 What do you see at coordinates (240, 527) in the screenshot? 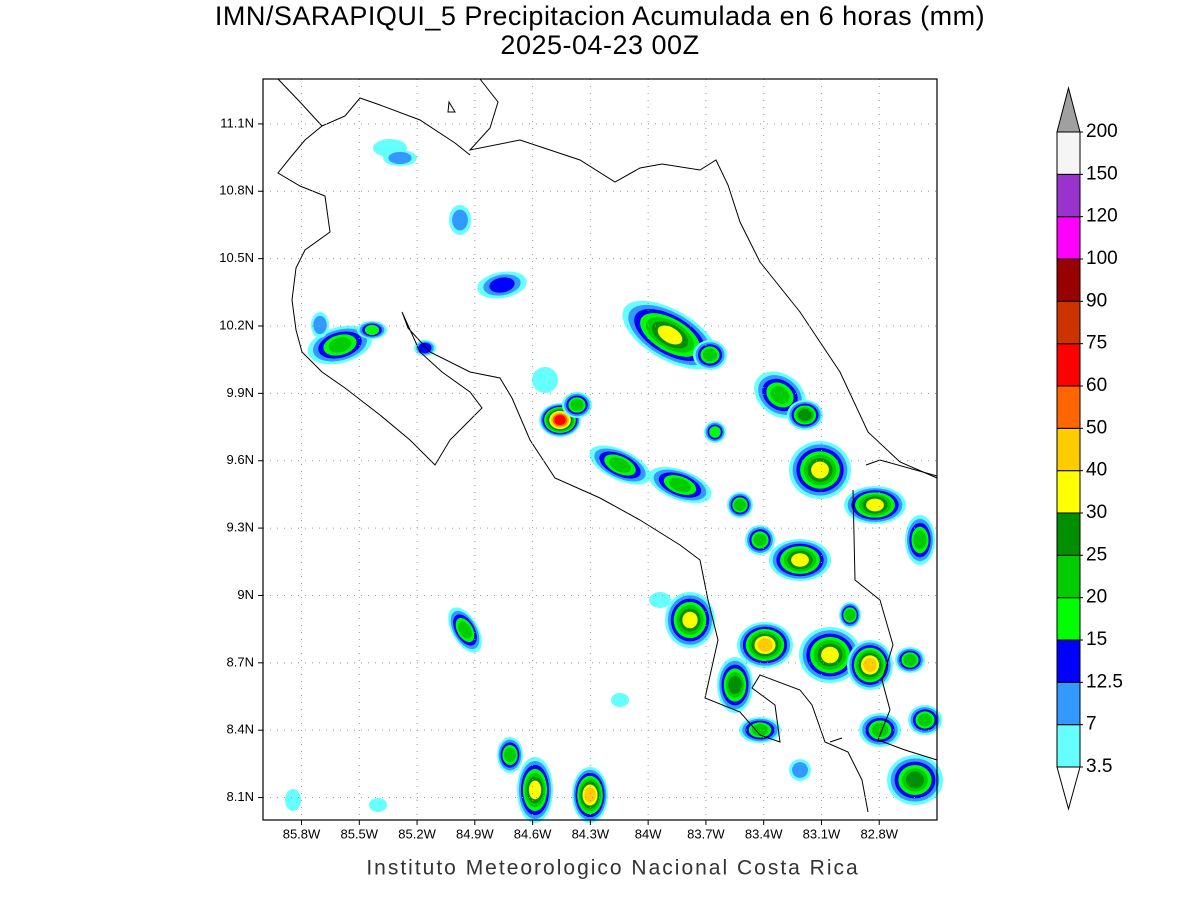
I see `lat-tick-label: 9.3N` at bounding box center [240, 527].